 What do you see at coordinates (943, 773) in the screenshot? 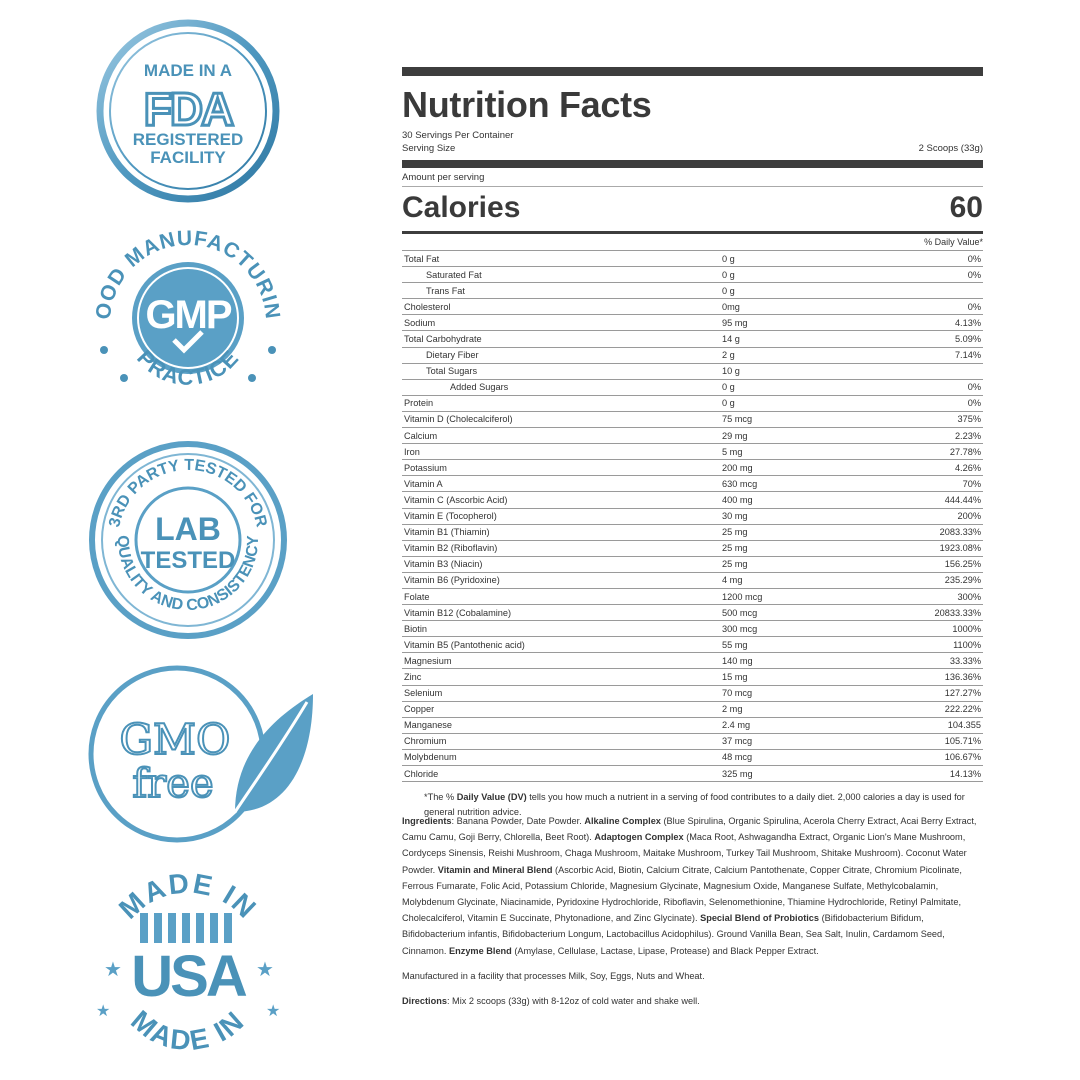
I see `nutrient-daily-value: 14.13%` at bounding box center [943, 773].